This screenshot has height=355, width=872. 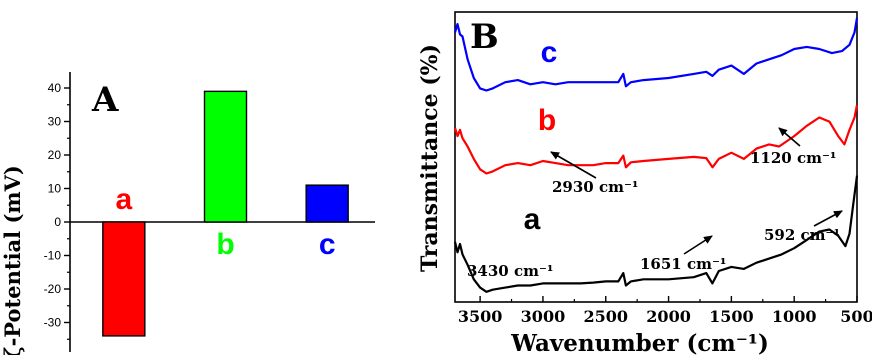 I want to click on panel-b-x-tick-label: 3000, so click(x=543, y=316).